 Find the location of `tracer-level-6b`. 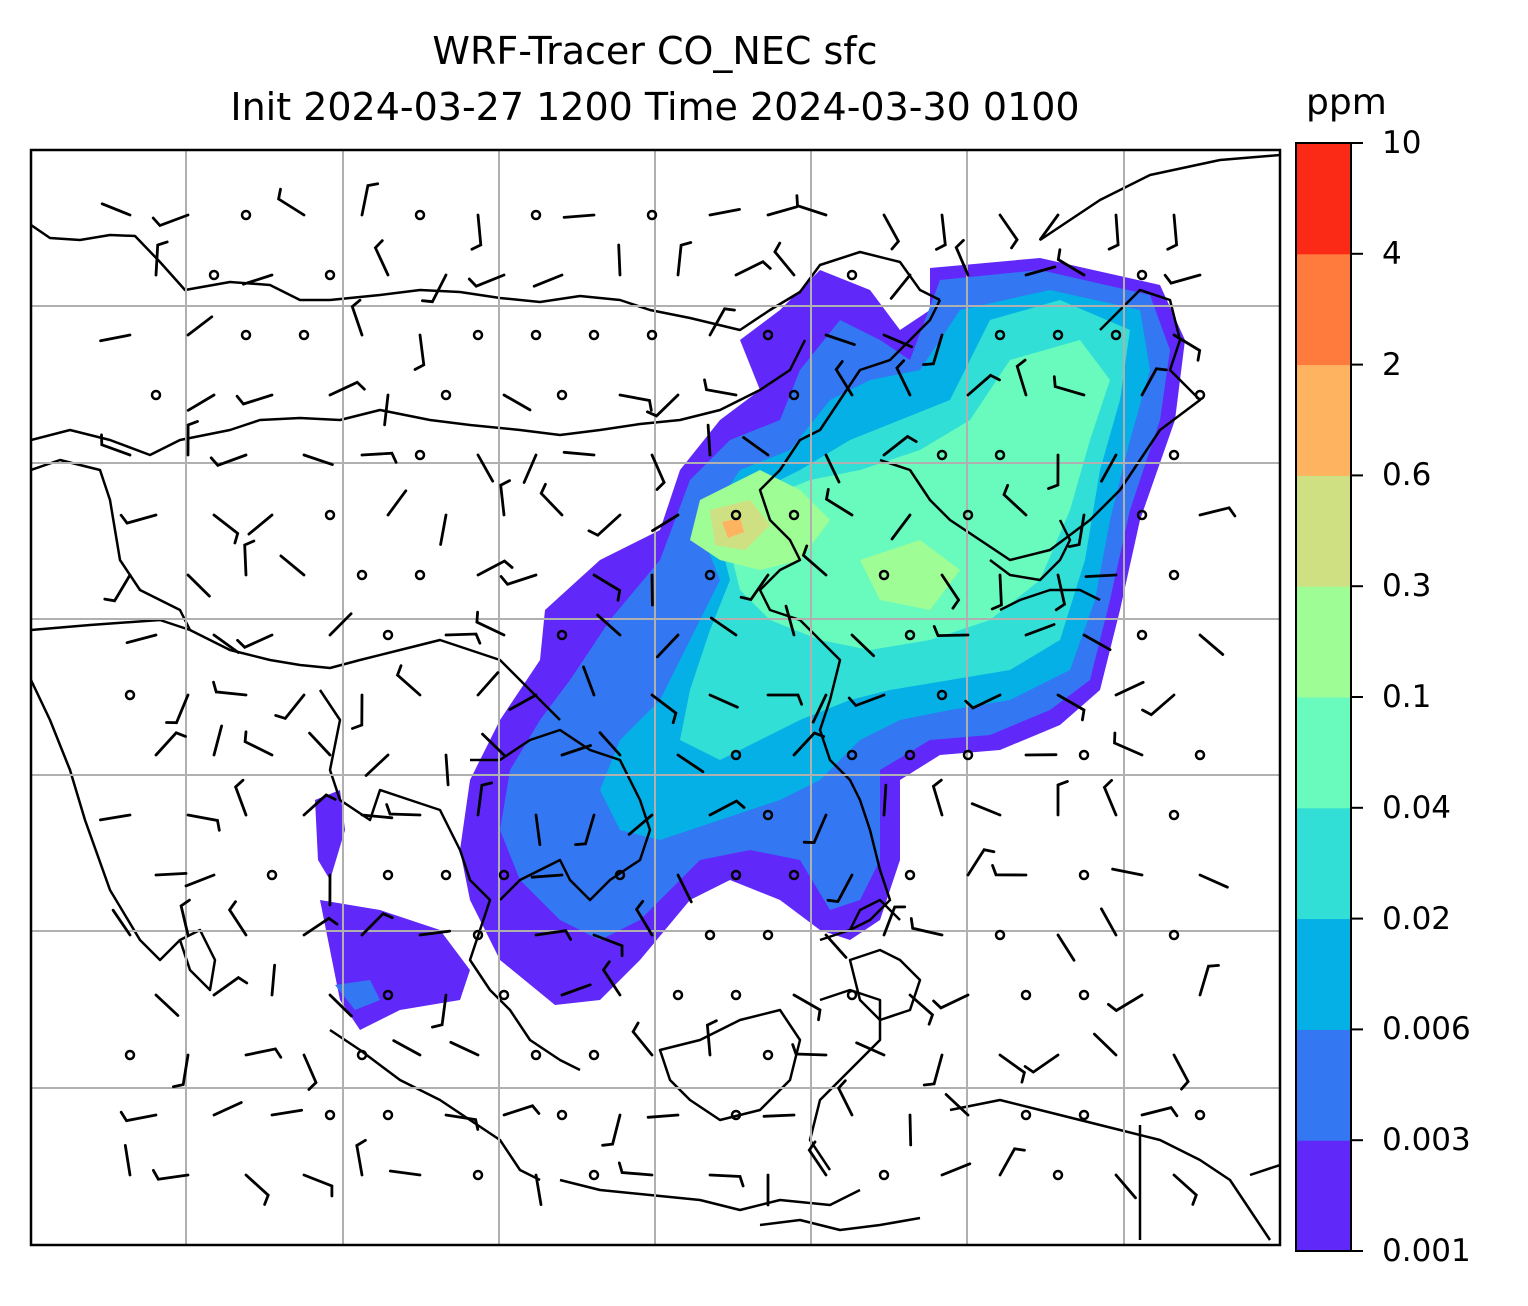

tracer-level-6b is located at coordinates (910, 575).